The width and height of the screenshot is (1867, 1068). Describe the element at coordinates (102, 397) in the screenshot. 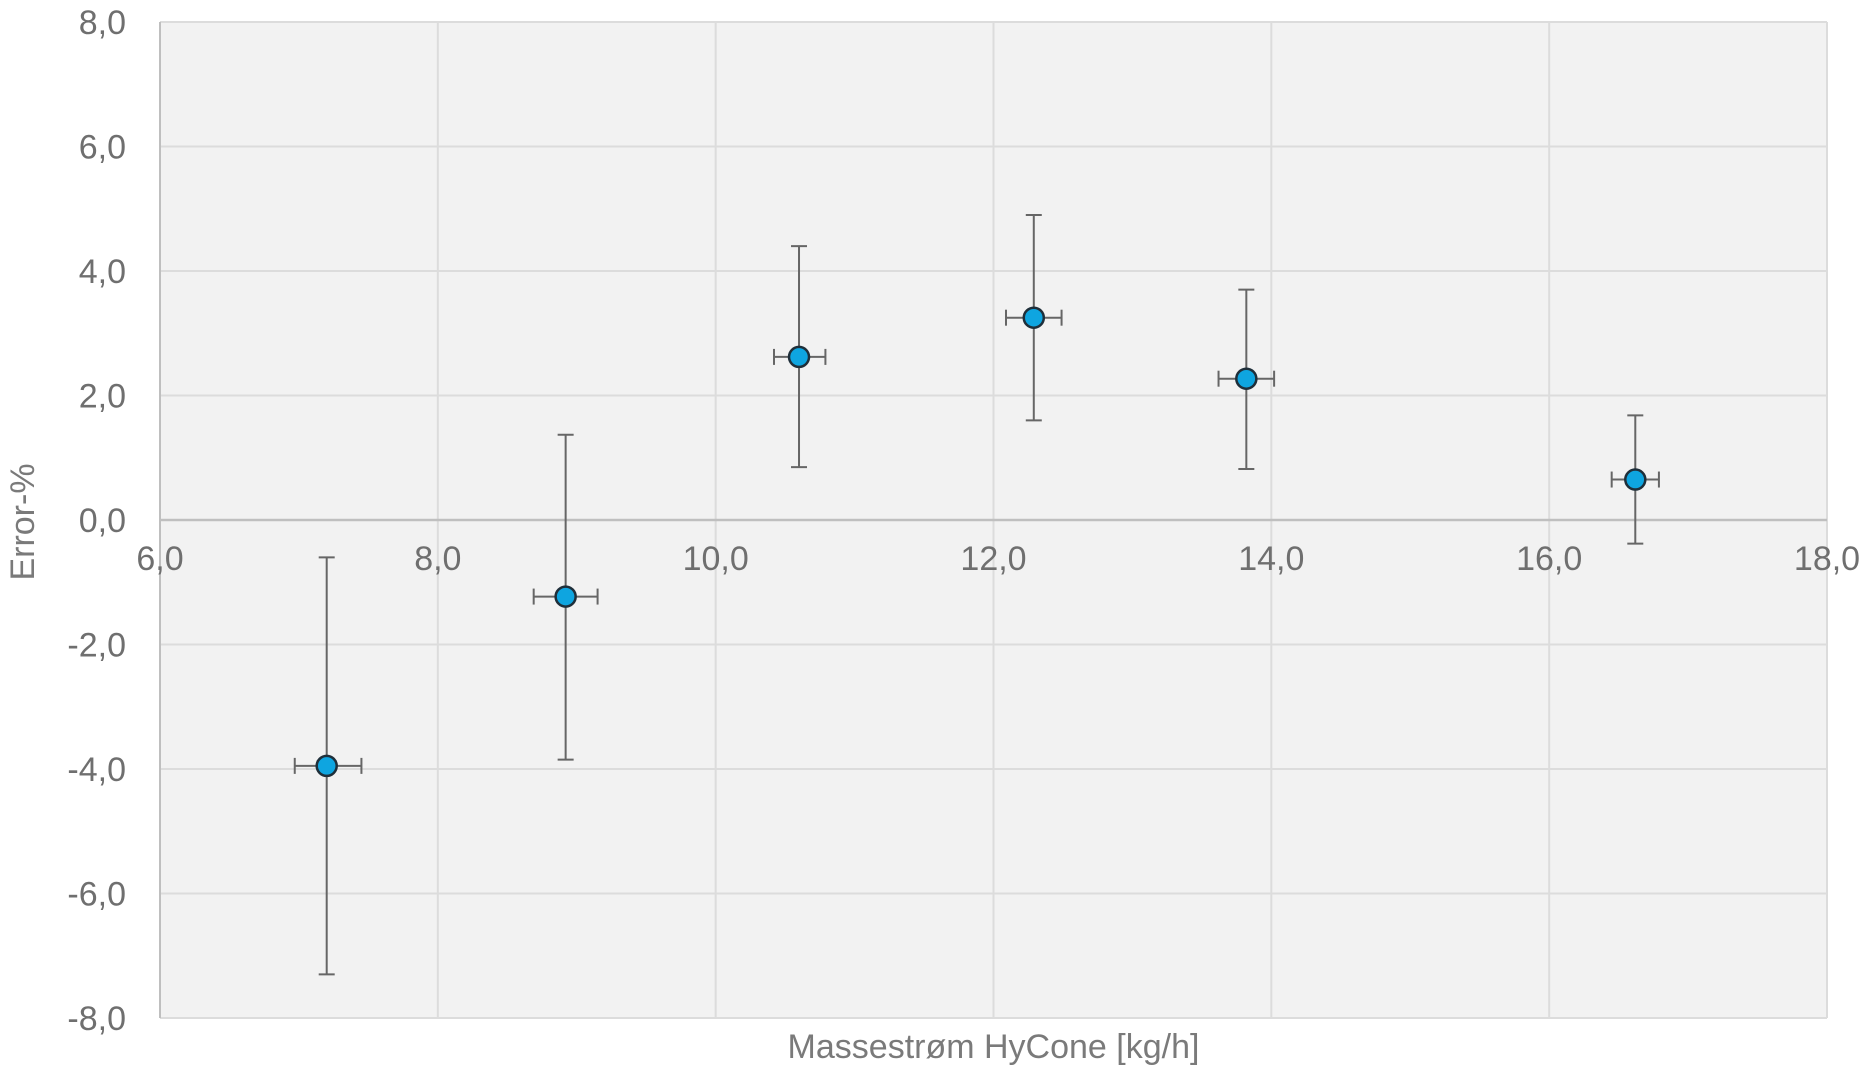

I see `y-tick-label: 2,0` at that location.